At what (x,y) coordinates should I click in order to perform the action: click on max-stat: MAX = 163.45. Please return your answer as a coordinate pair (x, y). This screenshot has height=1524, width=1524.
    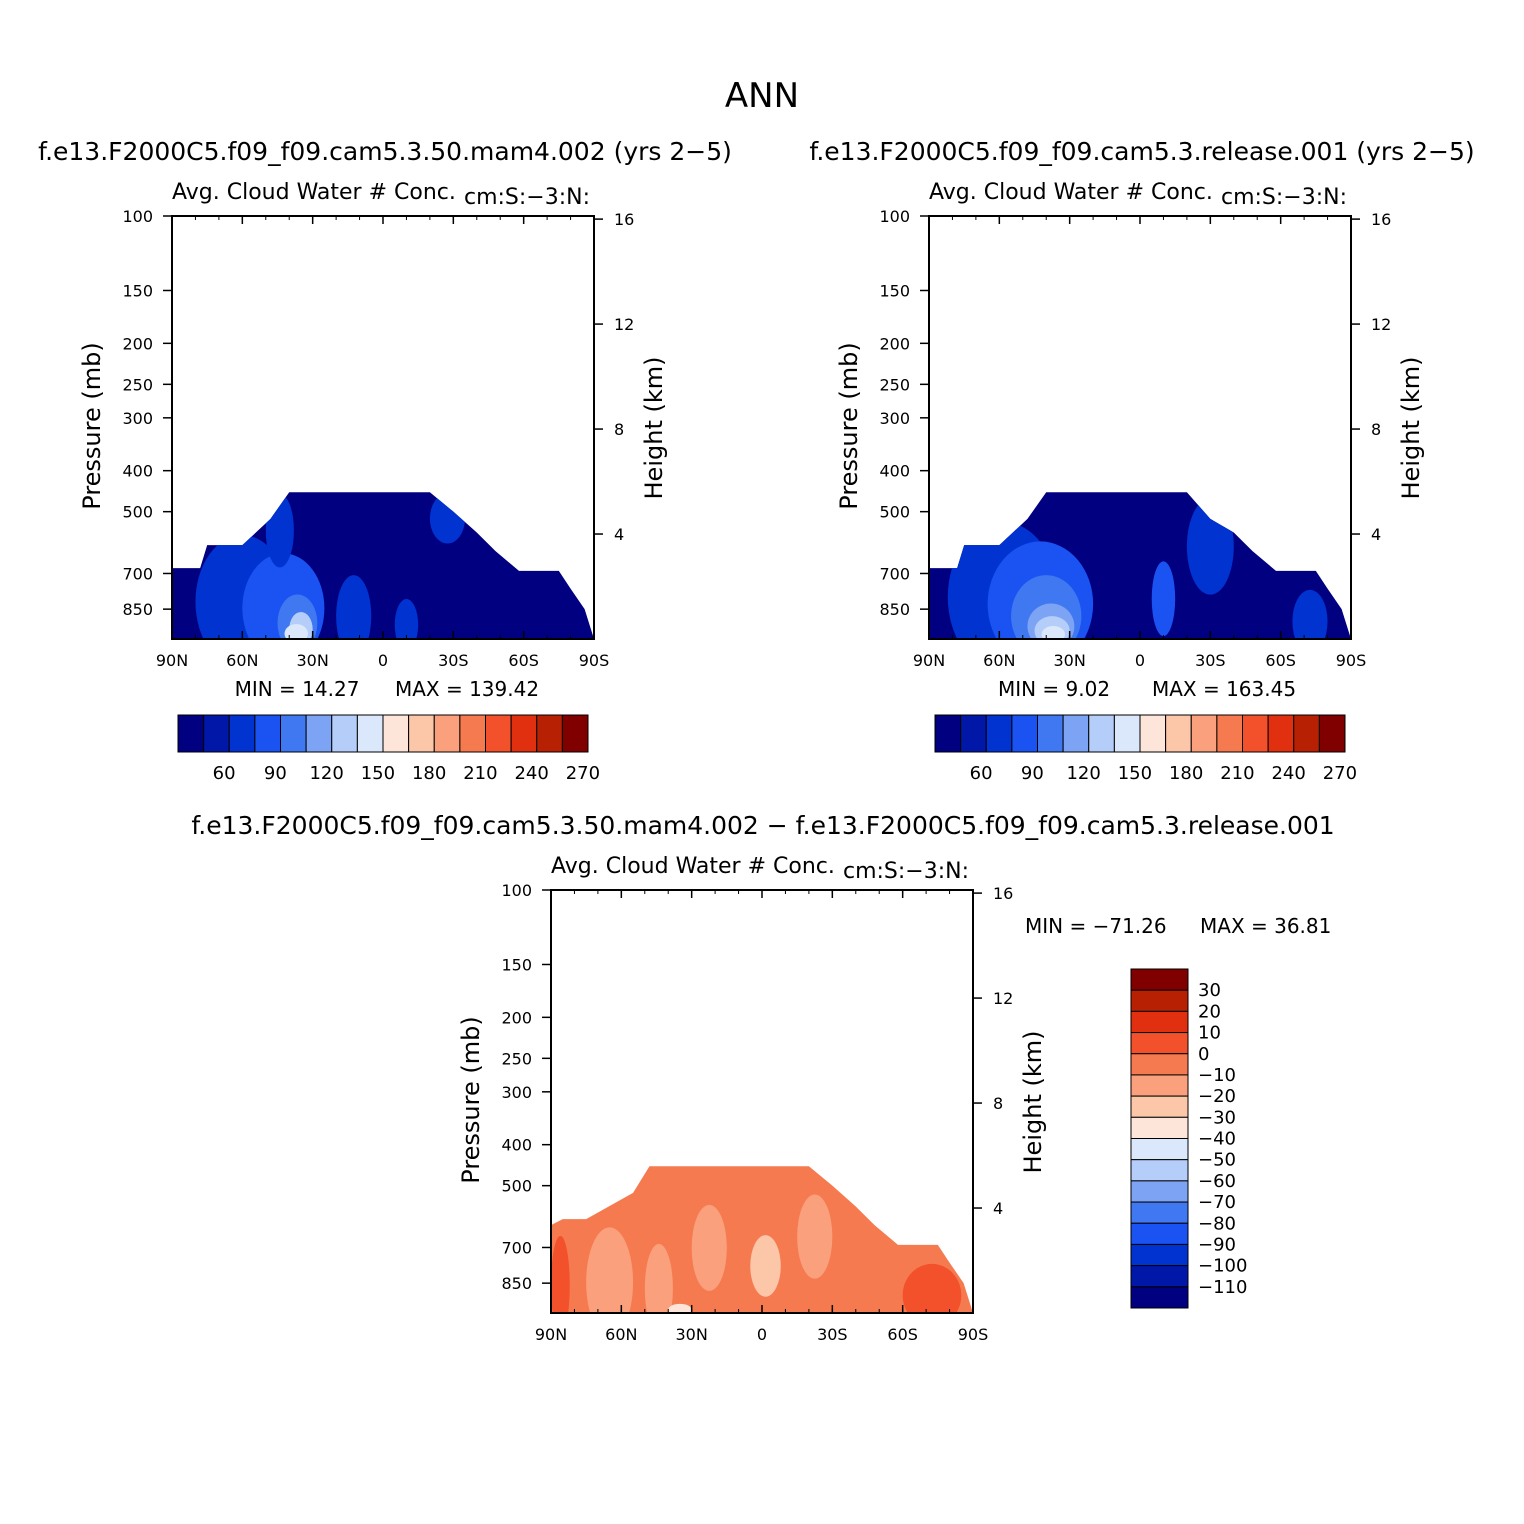
    Looking at the image, I should click on (1224, 689).